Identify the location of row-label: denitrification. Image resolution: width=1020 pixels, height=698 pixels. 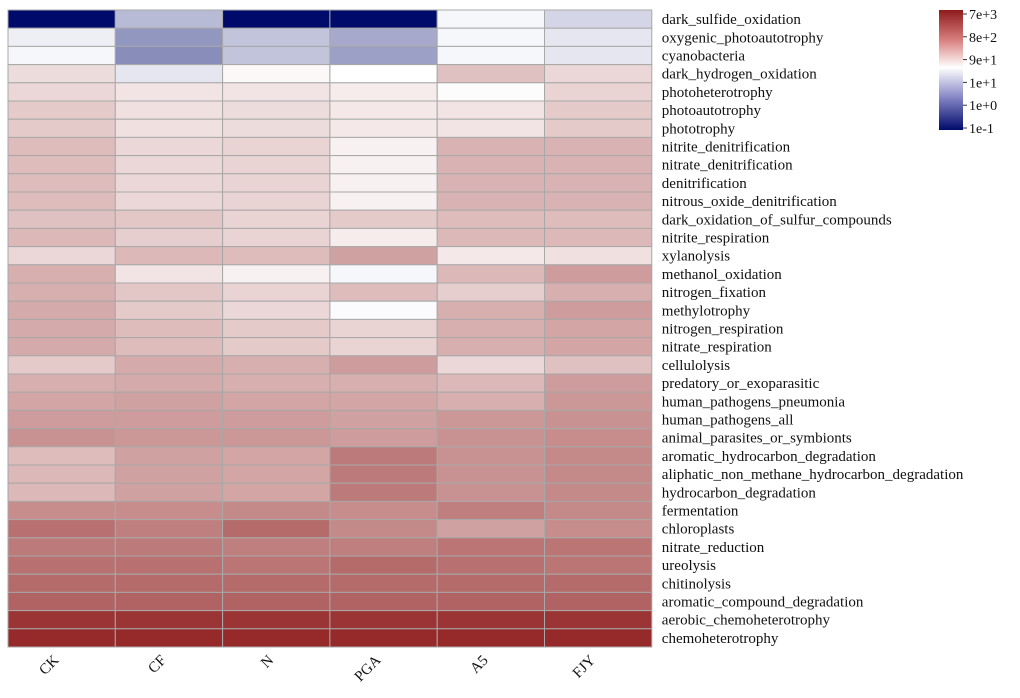
(704, 184).